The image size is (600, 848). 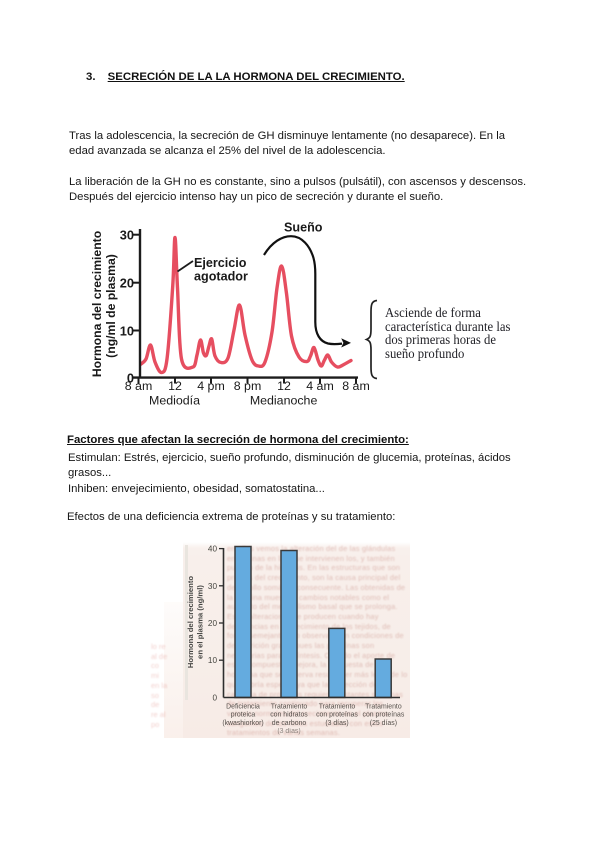 What do you see at coordinates (242, 723) in the screenshot?
I see `svg-text: (kwashiorkor)` at bounding box center [242, 723].